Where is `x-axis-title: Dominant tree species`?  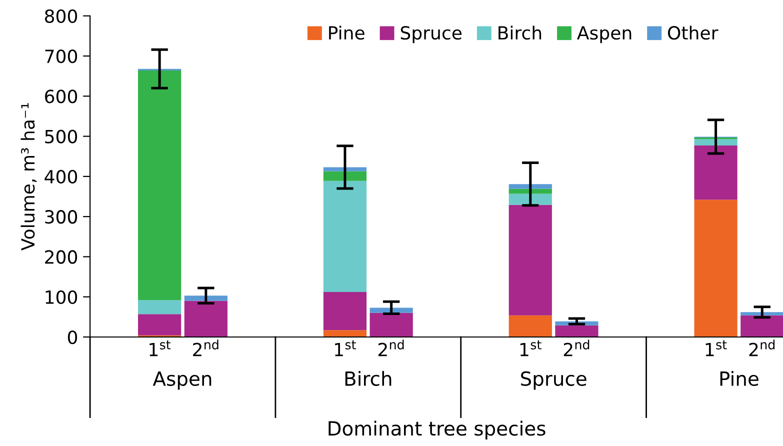 x-axis-title: Dominant tree species is located at coordinates (437, 430).